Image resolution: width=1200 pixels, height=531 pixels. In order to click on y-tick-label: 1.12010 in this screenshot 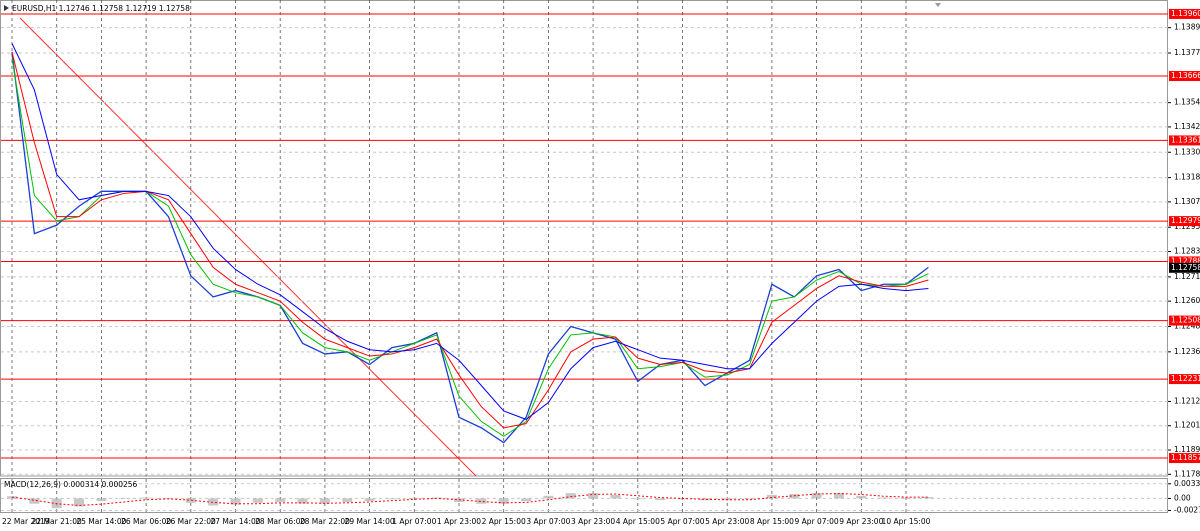, I will do `click(1187, 425)`.